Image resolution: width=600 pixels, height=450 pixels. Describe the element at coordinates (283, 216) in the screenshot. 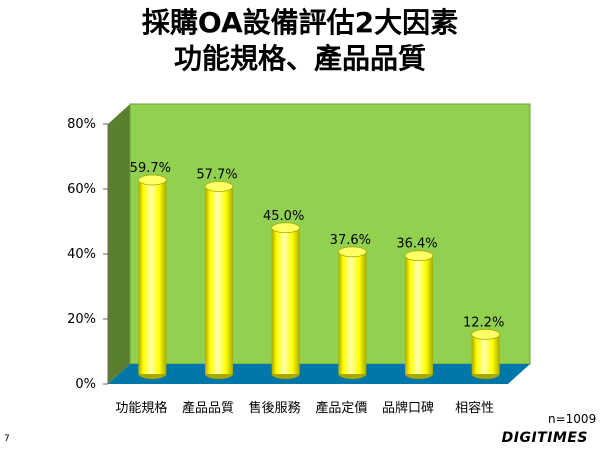

I see `data-label: 45.0%` at that location.